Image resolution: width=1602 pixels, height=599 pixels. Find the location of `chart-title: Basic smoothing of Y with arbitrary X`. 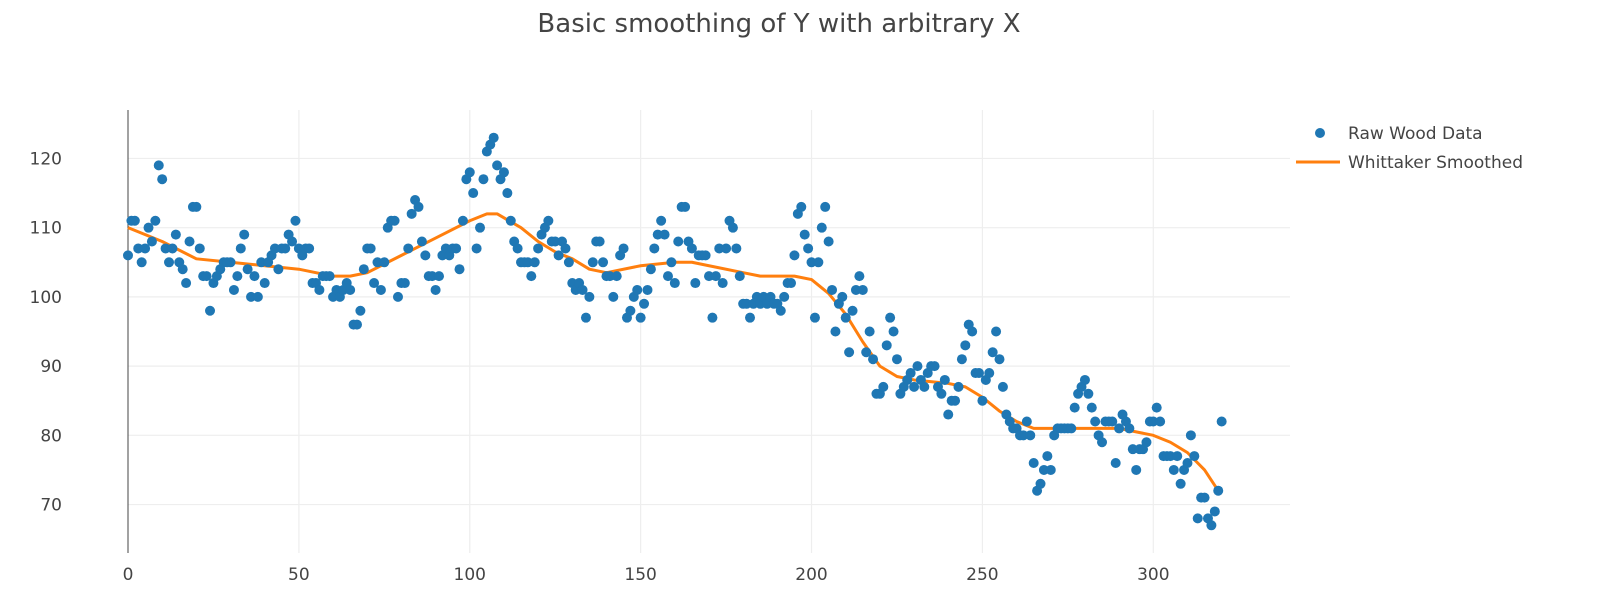

chart-title: Basic smoothing of Y with arbitrary X is located at coordinates (778, 24).